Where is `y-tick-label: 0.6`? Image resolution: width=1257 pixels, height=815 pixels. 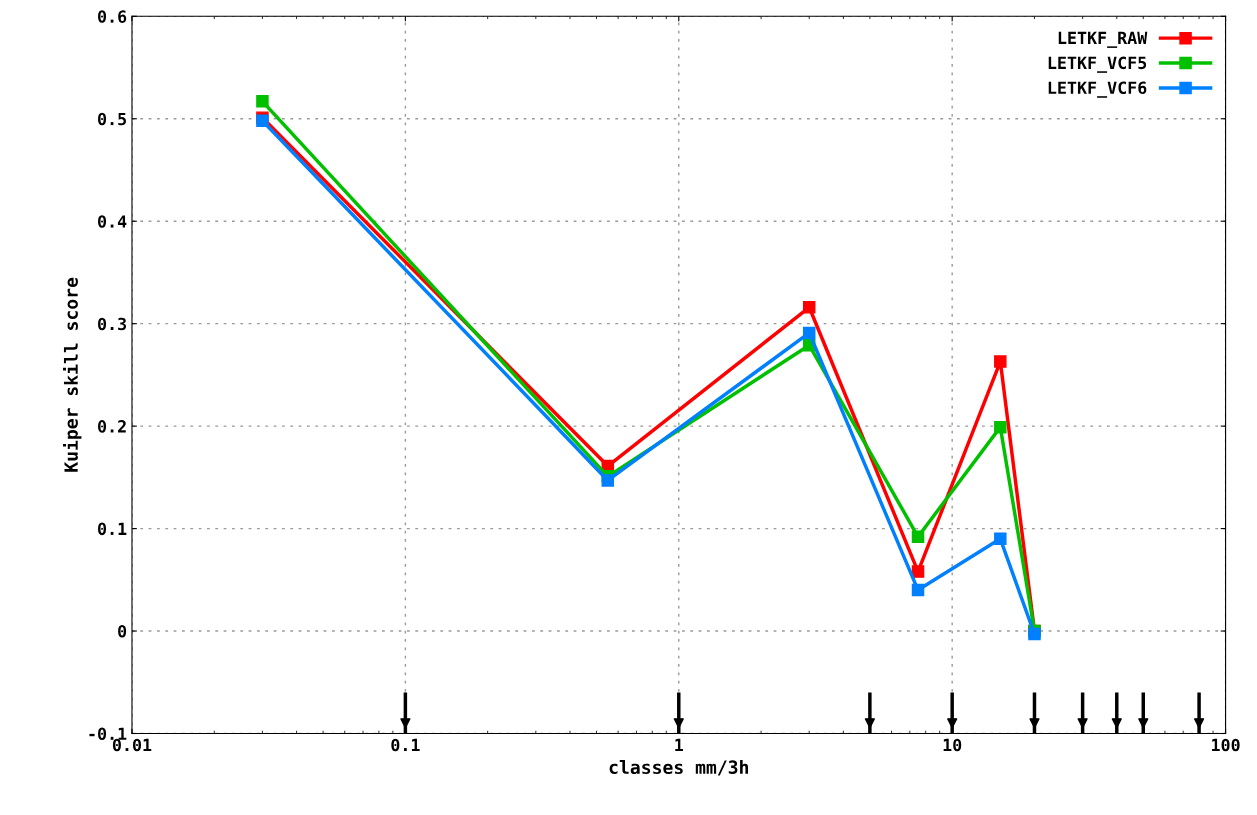
y-tick-label: 0.6 is located at coordinates (112, 16).